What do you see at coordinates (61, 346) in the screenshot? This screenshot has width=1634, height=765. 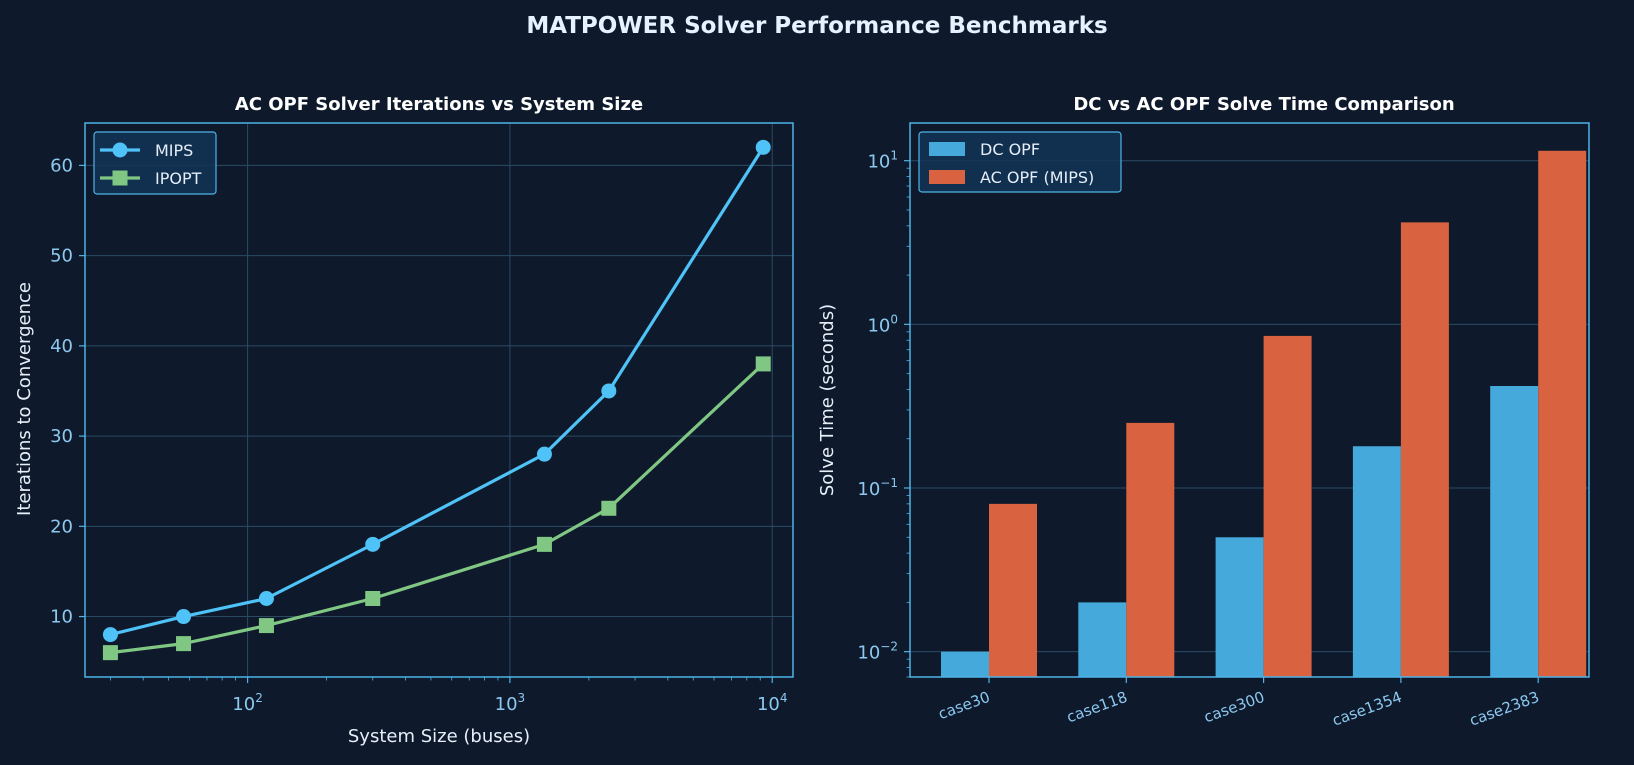 I see `iterations-chart-ytick-label: 40` at bounding box center [61, 346].